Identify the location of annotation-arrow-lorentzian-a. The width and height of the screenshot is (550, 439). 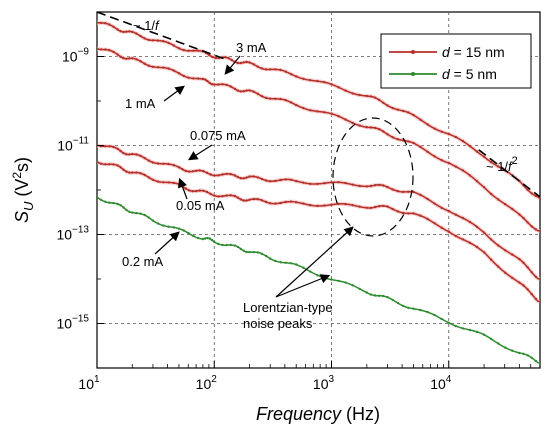
(314, 262).